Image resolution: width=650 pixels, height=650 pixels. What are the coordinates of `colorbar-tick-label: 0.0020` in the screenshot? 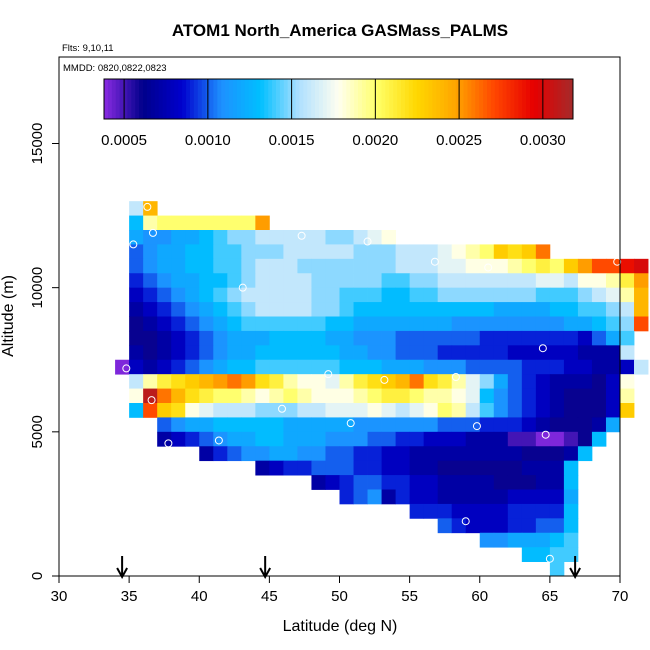 It's located at (375, 140).